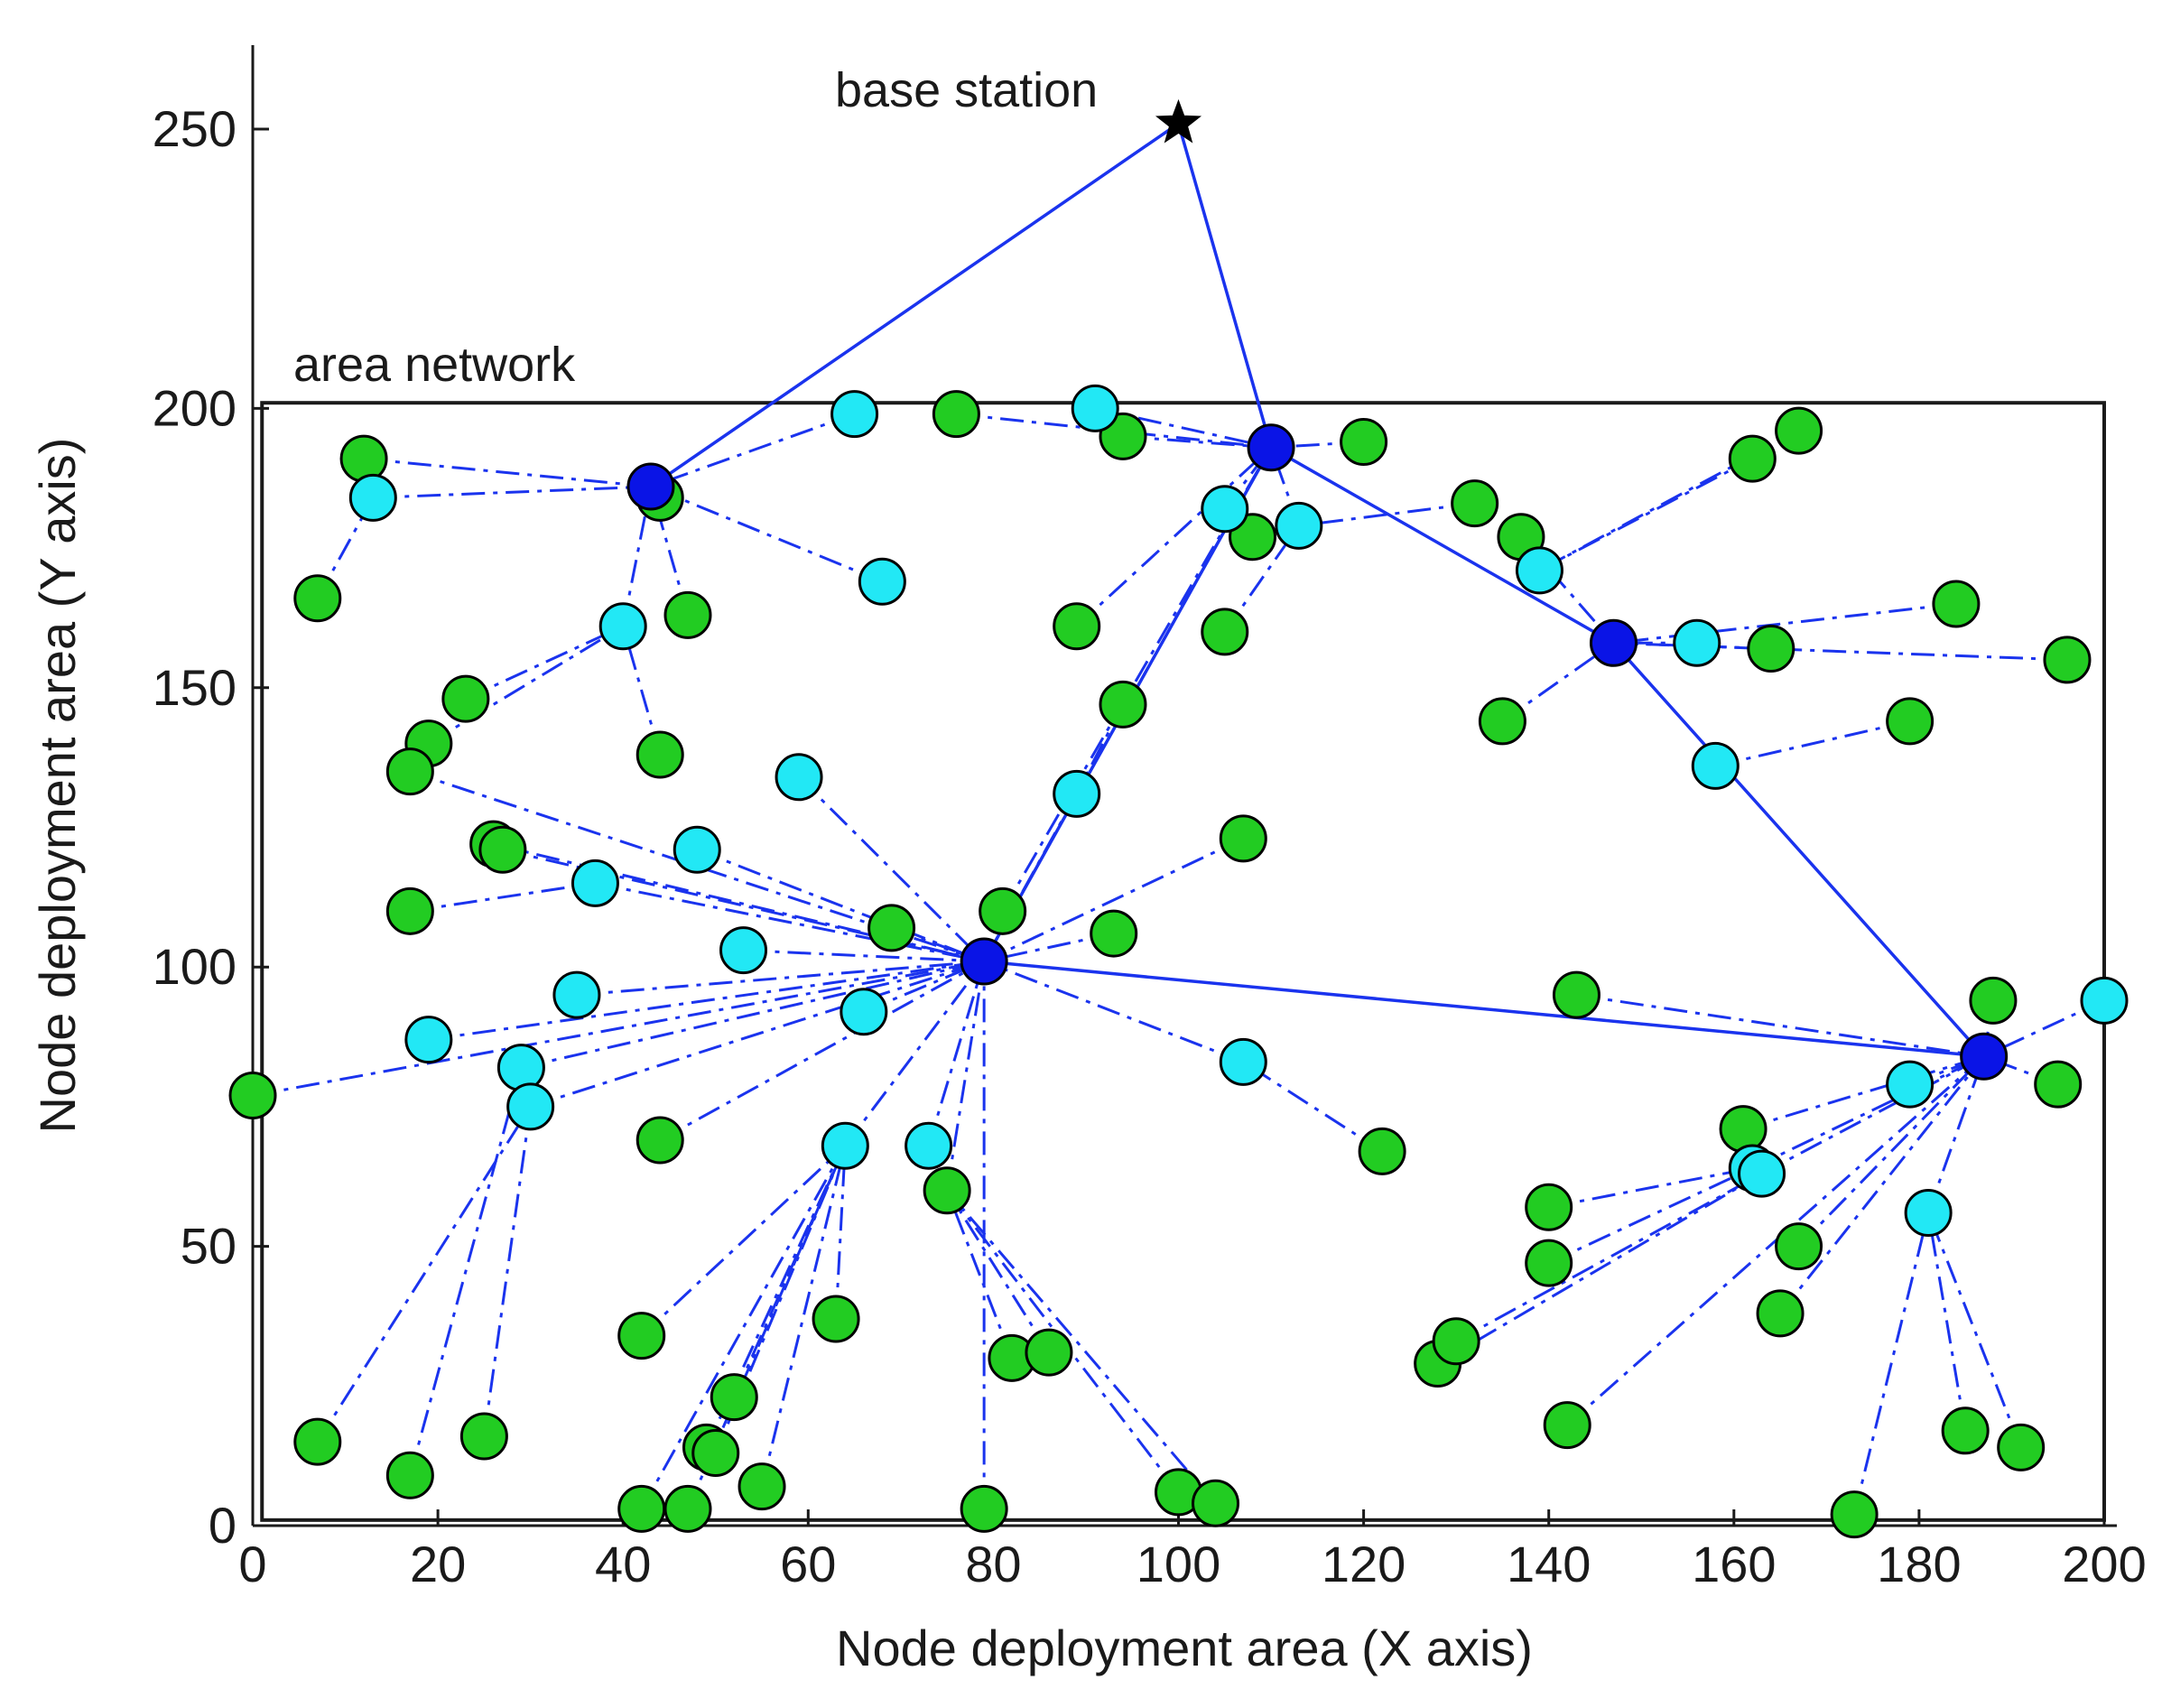  Describe the element at coordinates (1919, 1564) in the screenshot. I see `x-tick-label: 180` at that location.